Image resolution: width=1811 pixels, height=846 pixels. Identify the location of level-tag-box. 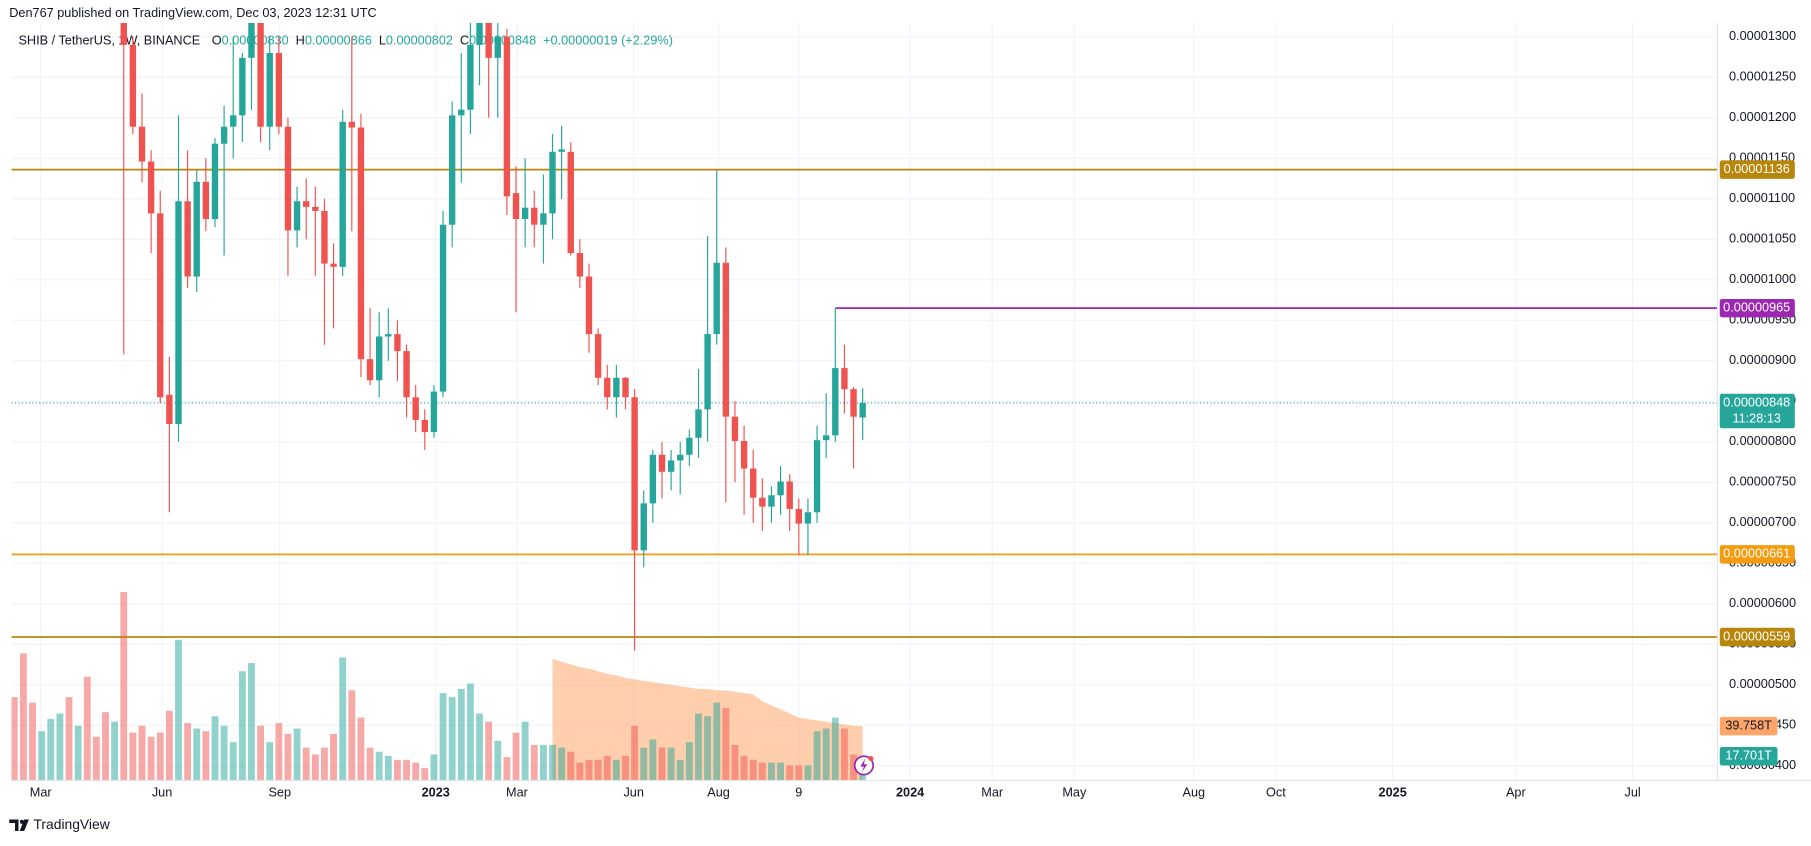
(1757, 169).